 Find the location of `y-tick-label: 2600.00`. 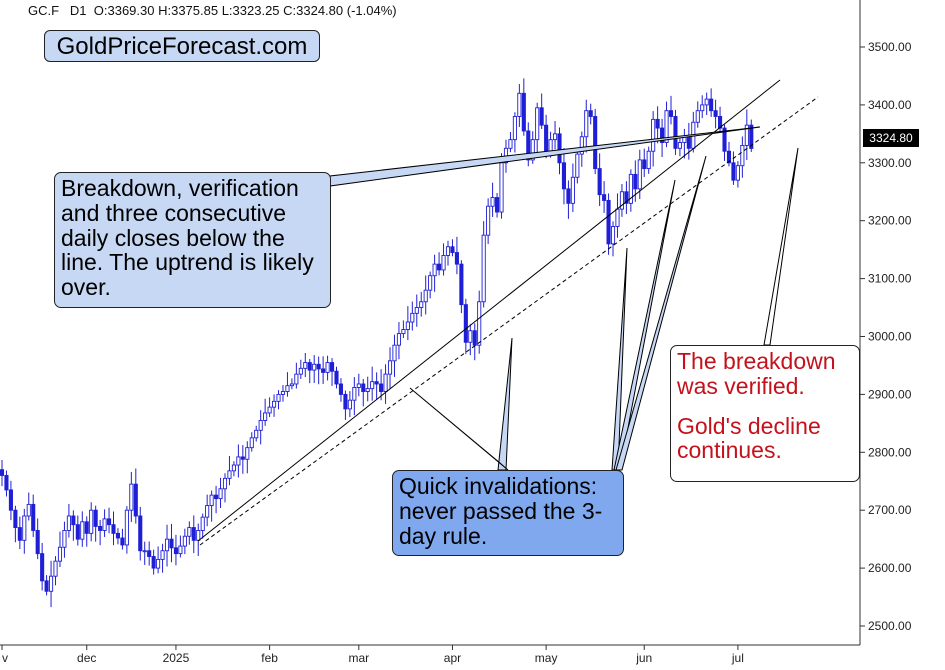

y-tick-label: 2600.00 is located at coordinates (890, 568).